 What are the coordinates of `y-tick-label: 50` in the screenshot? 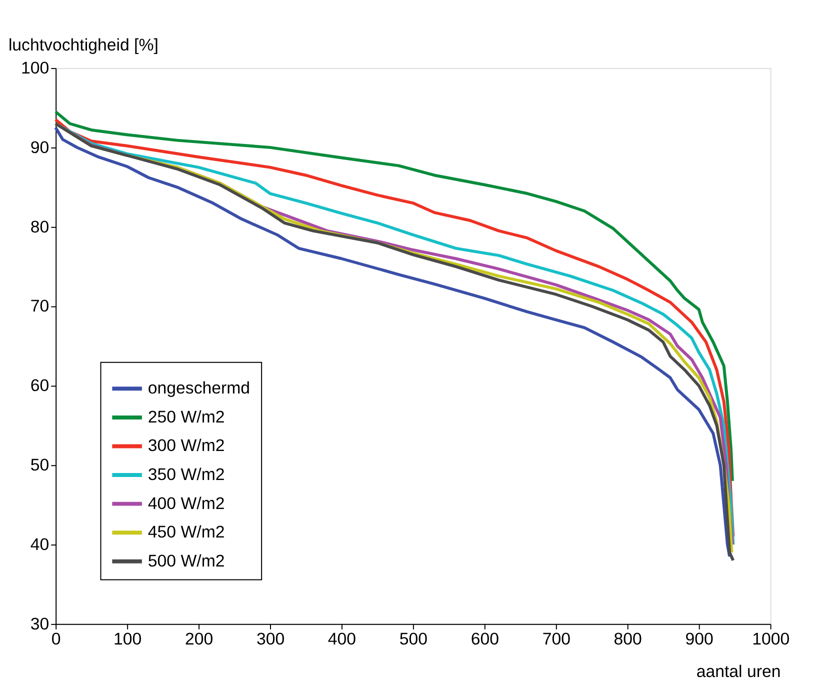 It's located at (40, 465).